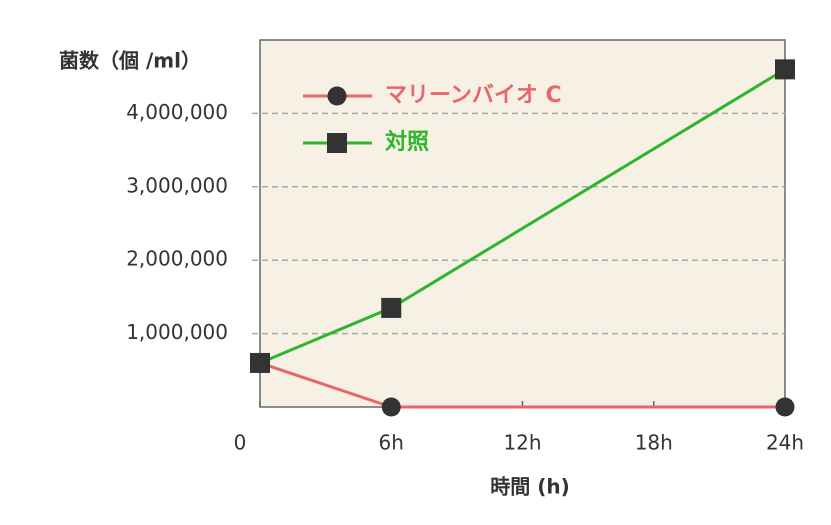  I want to click on legend-label: マリーンバイオ C, so click(473, 95).